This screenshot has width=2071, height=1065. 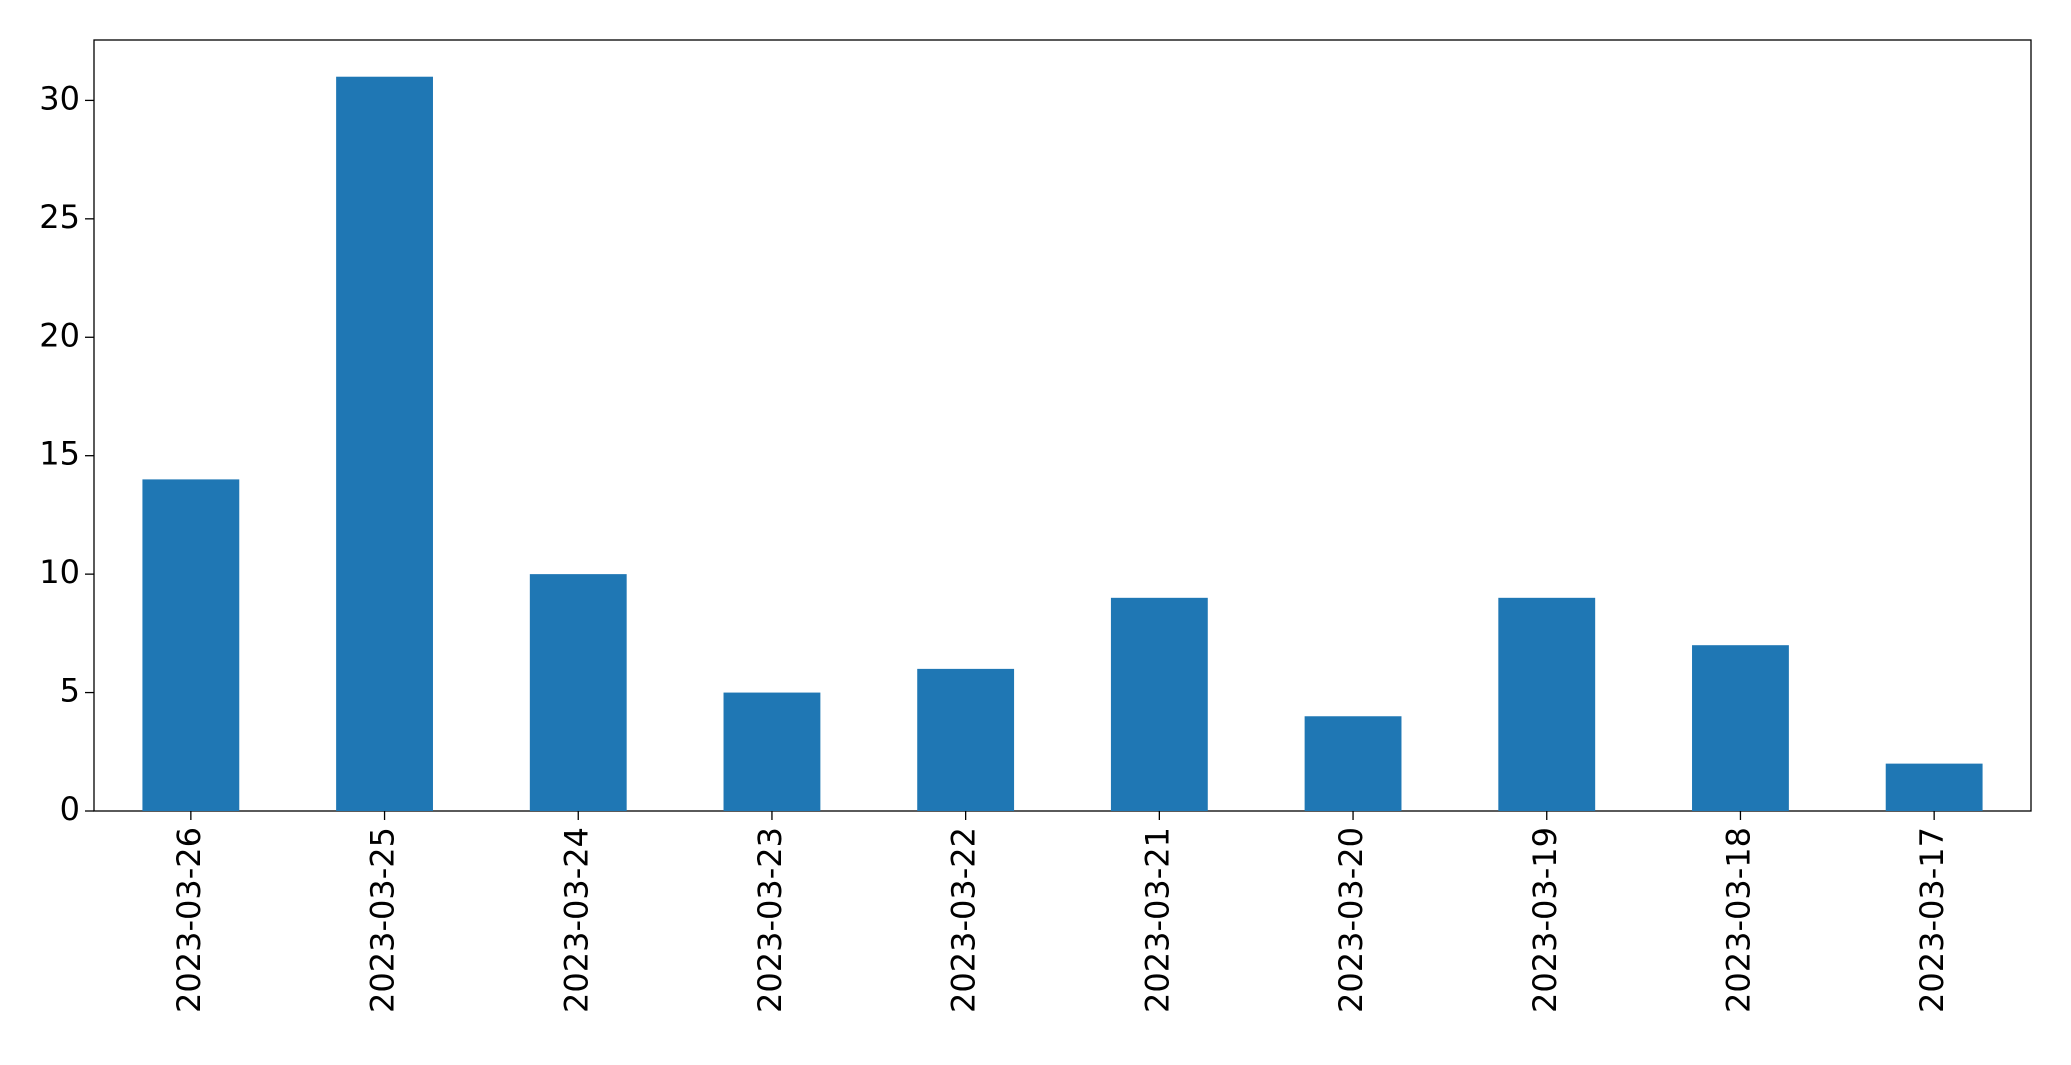 What do you see at coordinates (1738, 920) in the screenshot?
I see `x-tick-label: 2023-03-18` at bounding box center [1738, 920].